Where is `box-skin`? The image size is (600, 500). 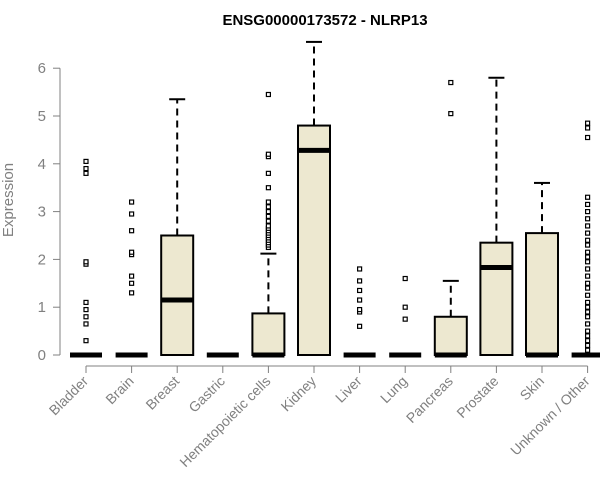 box-skin is located at coordinates (542, 269).